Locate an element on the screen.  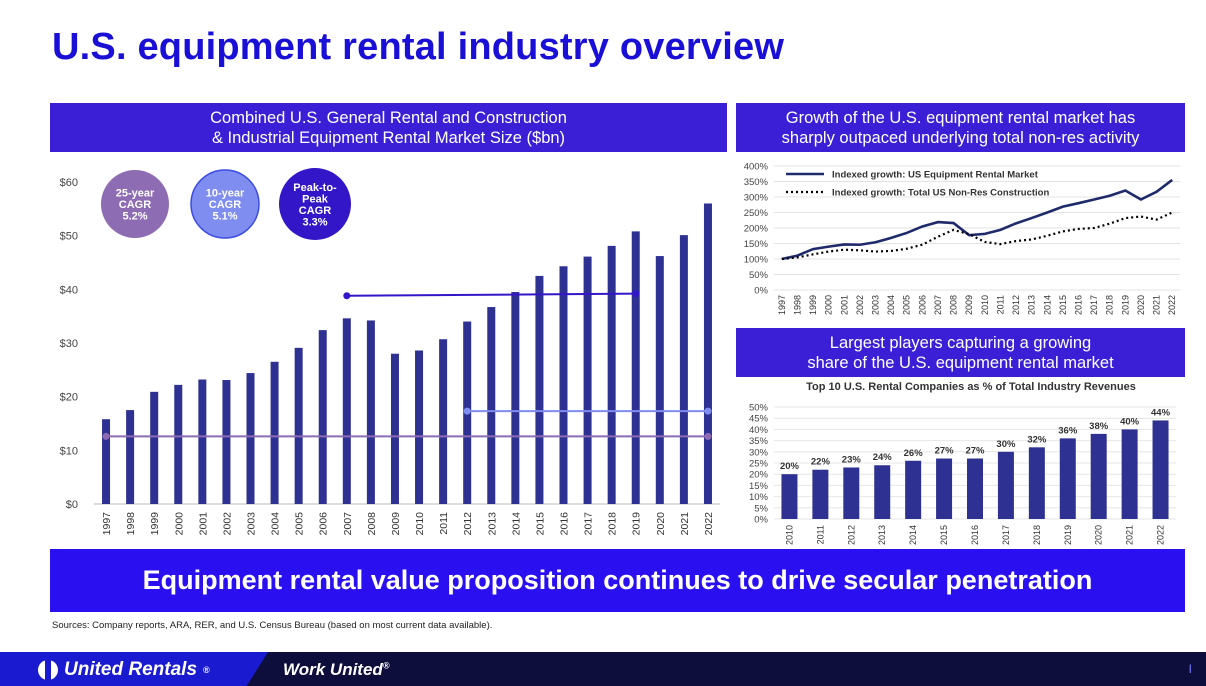
bar-2005 is located at coordinates (298, 425).